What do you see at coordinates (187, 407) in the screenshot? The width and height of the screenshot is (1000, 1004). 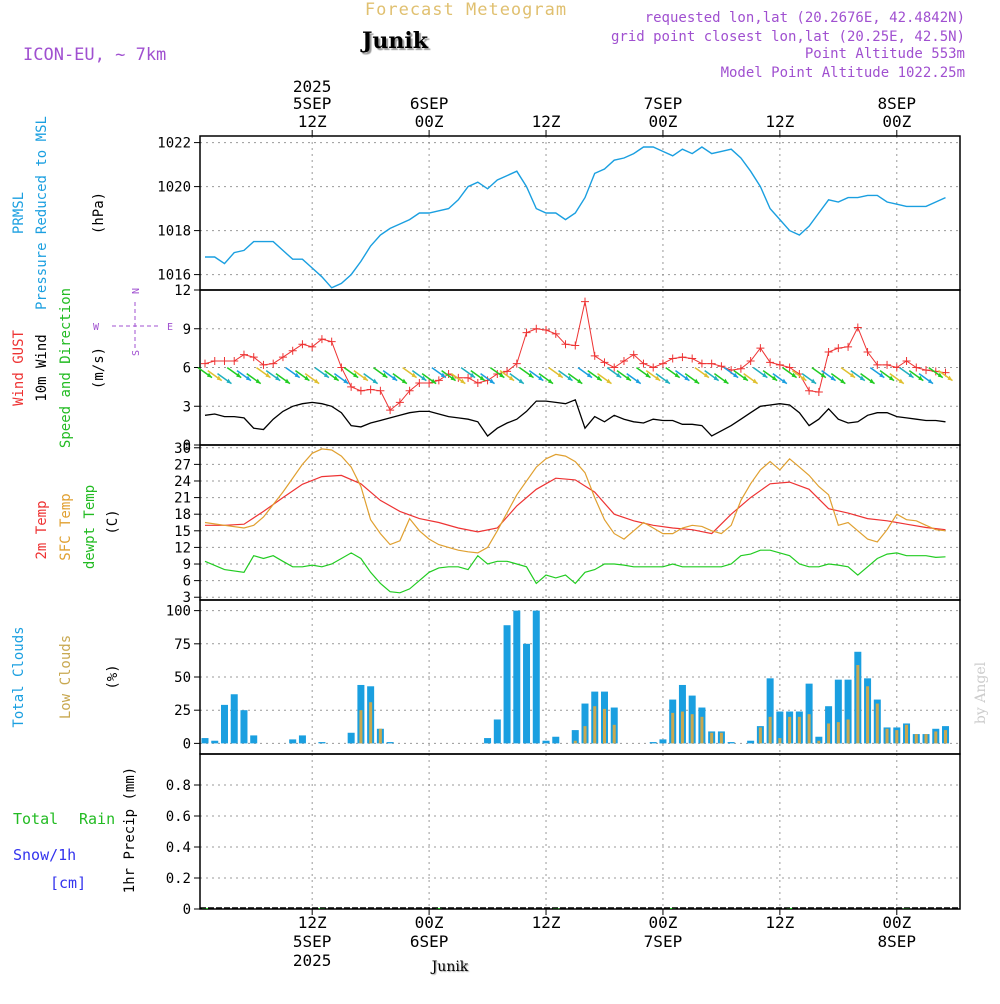 I see `y-tick-label: 3` at bounding box center [187, 407].